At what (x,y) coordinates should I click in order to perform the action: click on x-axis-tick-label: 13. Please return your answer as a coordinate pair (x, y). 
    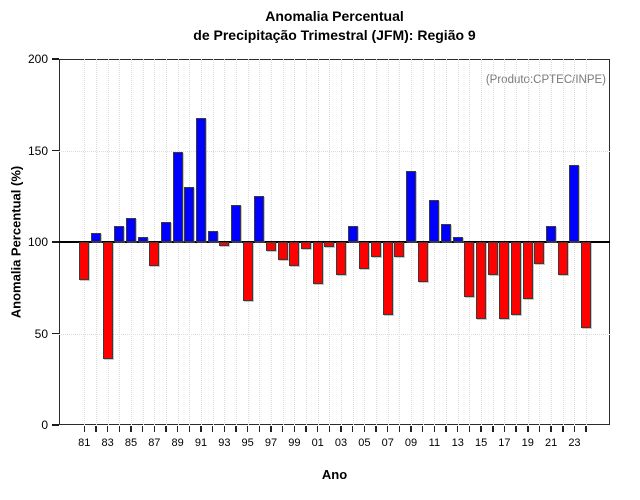
    Looking at the image, I should click on (457, 443).